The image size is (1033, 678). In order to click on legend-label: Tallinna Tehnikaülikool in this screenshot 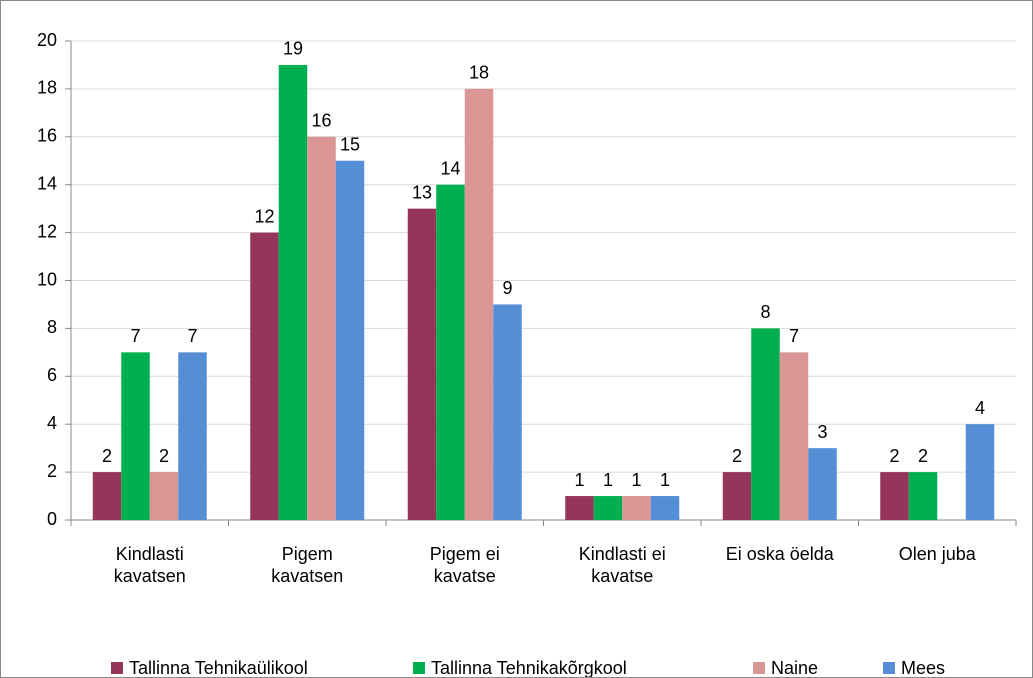, I will do `click(218, 667)`.